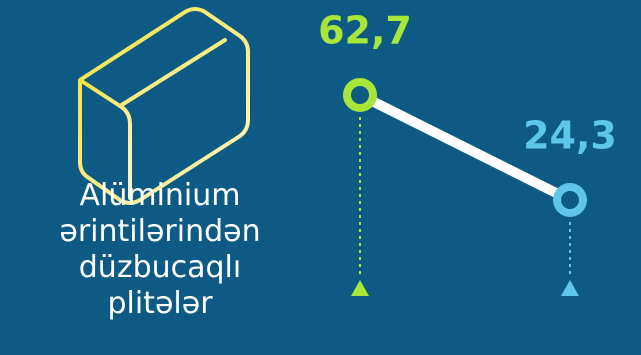 This screenshot has height=355, width=641. What do you see at coordinates (465, 147) in the screenshot?
I see `line` at bounding box center [465, 147].